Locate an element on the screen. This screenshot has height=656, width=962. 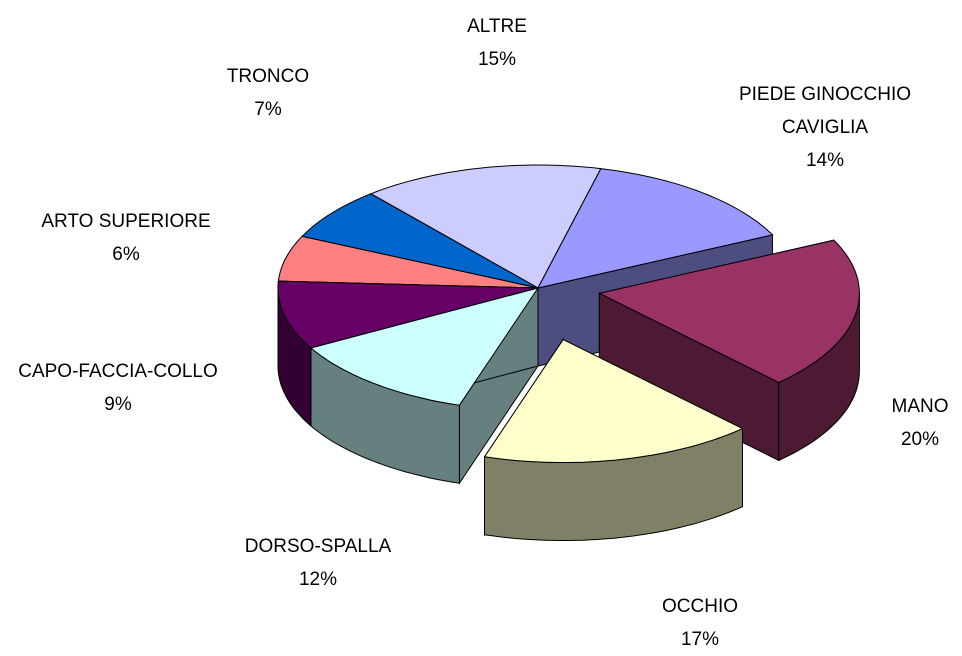
slice-label: ALTRE 15% is located at coordinates (497, 43).